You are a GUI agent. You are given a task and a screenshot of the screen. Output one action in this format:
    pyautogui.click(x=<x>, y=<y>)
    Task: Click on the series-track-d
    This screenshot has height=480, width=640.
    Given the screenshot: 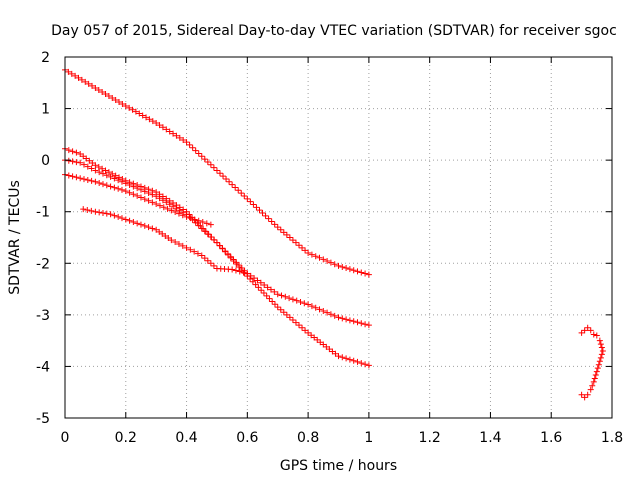 What is the action you would take?
    pyautogui.click(x=138, y=199)
    